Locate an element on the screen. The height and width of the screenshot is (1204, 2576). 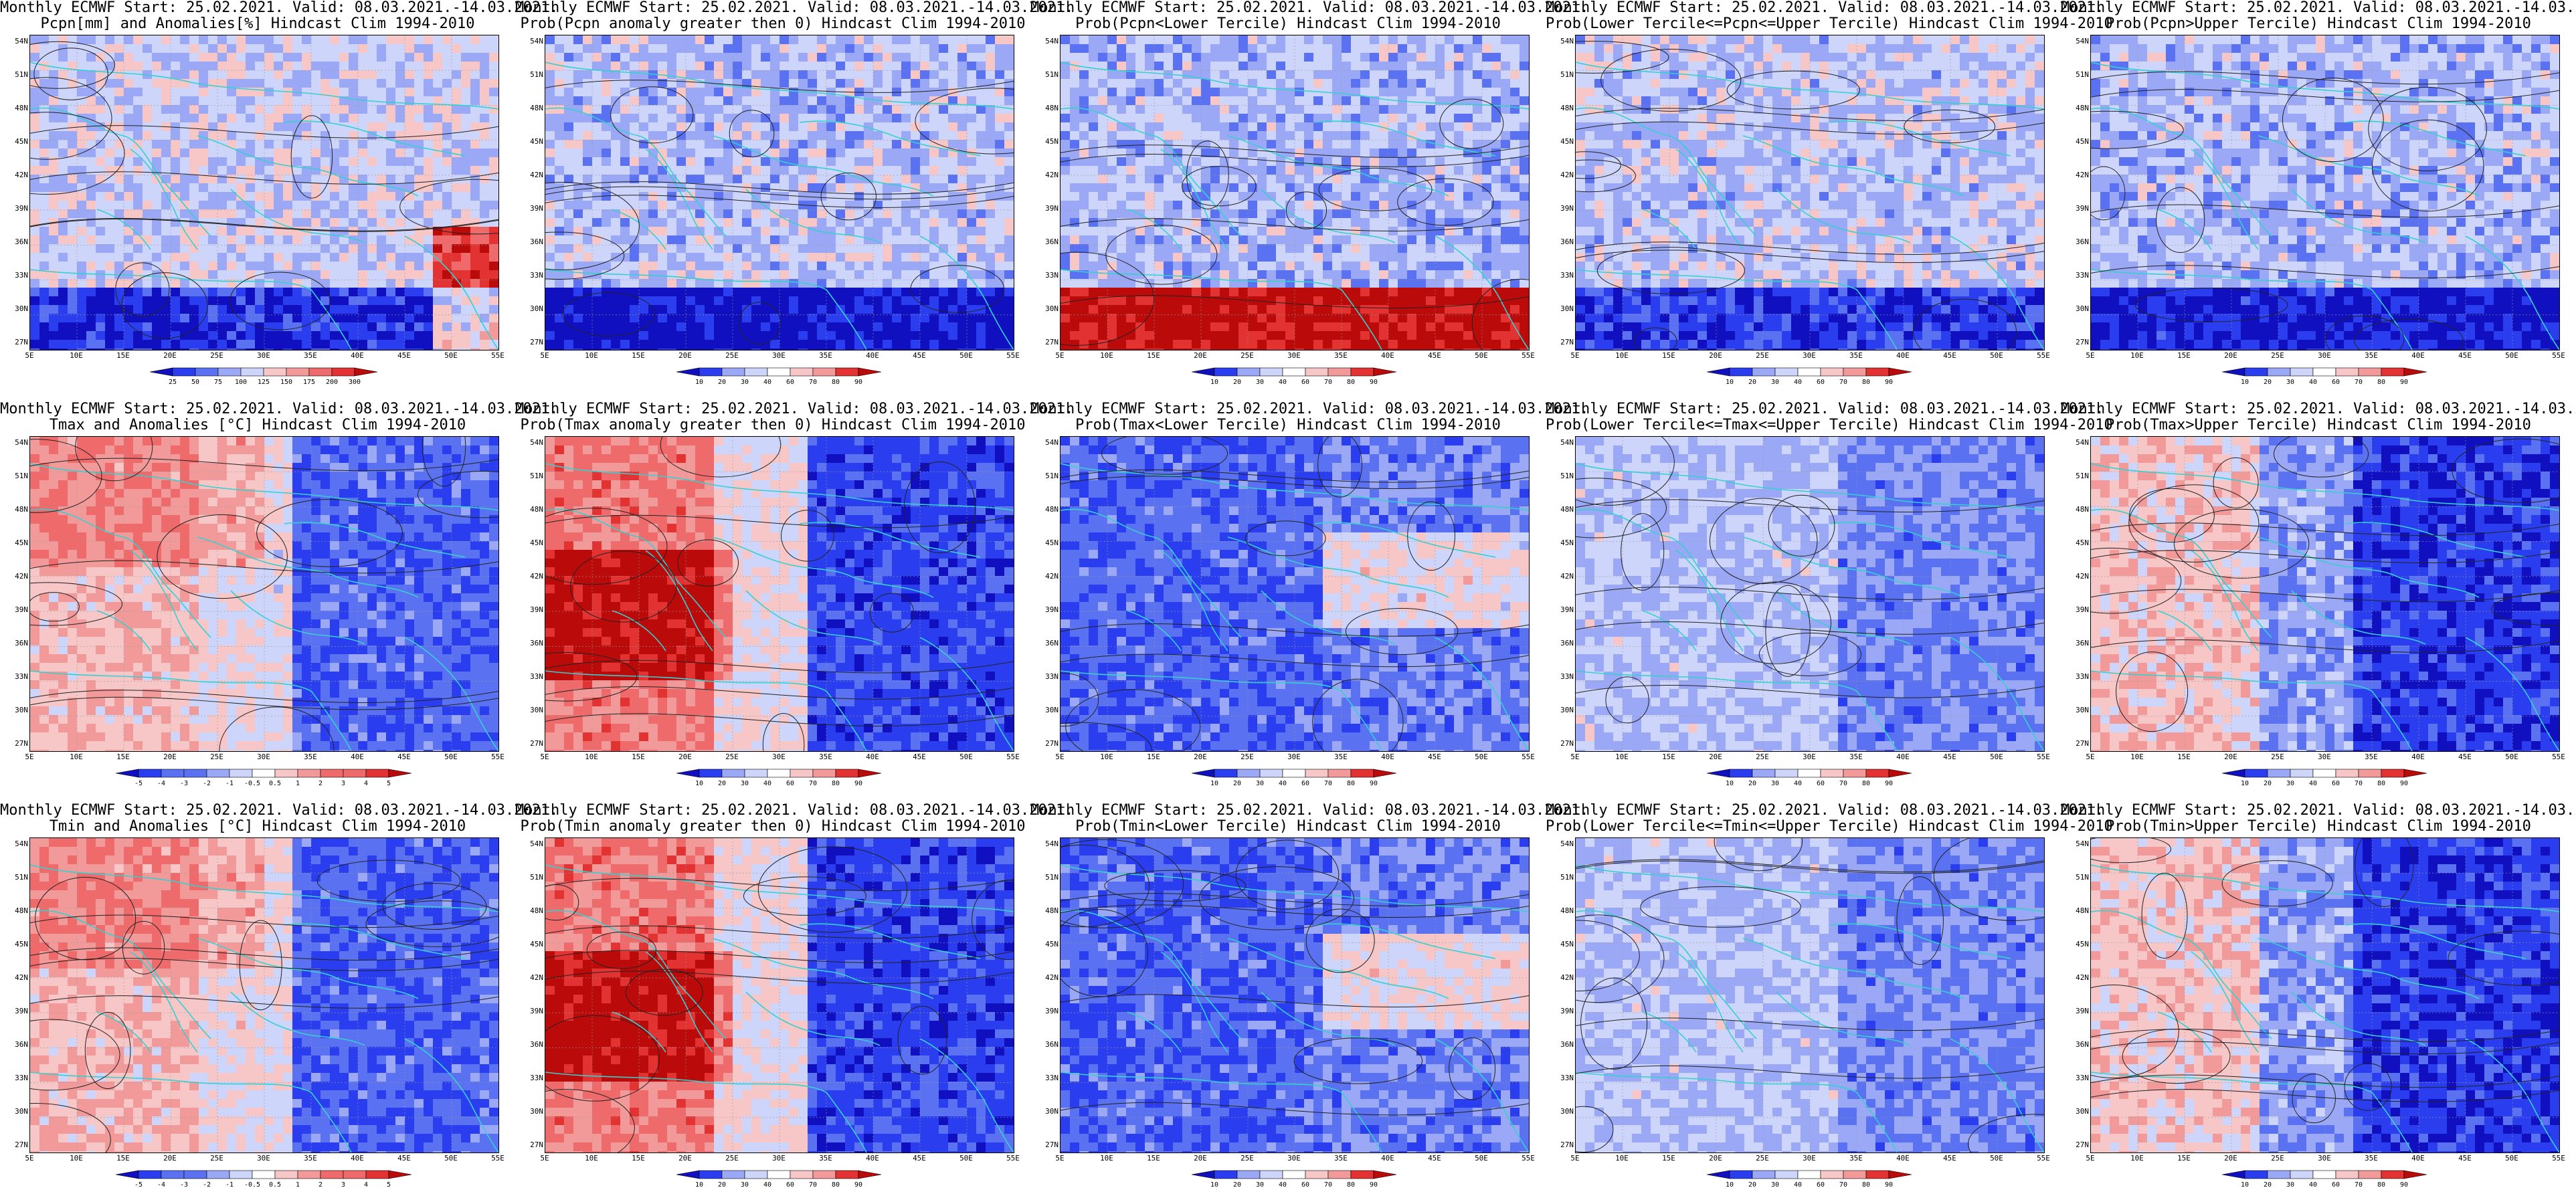
colorbar-tick-label: 0.5 is located at coordinates (275, 783).